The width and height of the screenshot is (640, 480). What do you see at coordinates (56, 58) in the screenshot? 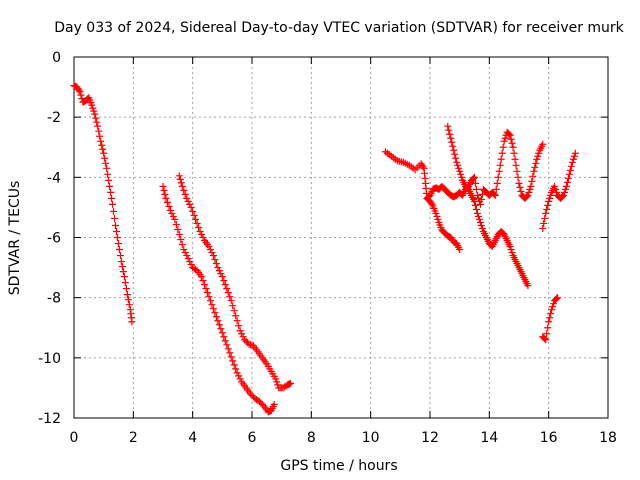
I see `y-tick-label: 0` at bounding box center [56, 58].